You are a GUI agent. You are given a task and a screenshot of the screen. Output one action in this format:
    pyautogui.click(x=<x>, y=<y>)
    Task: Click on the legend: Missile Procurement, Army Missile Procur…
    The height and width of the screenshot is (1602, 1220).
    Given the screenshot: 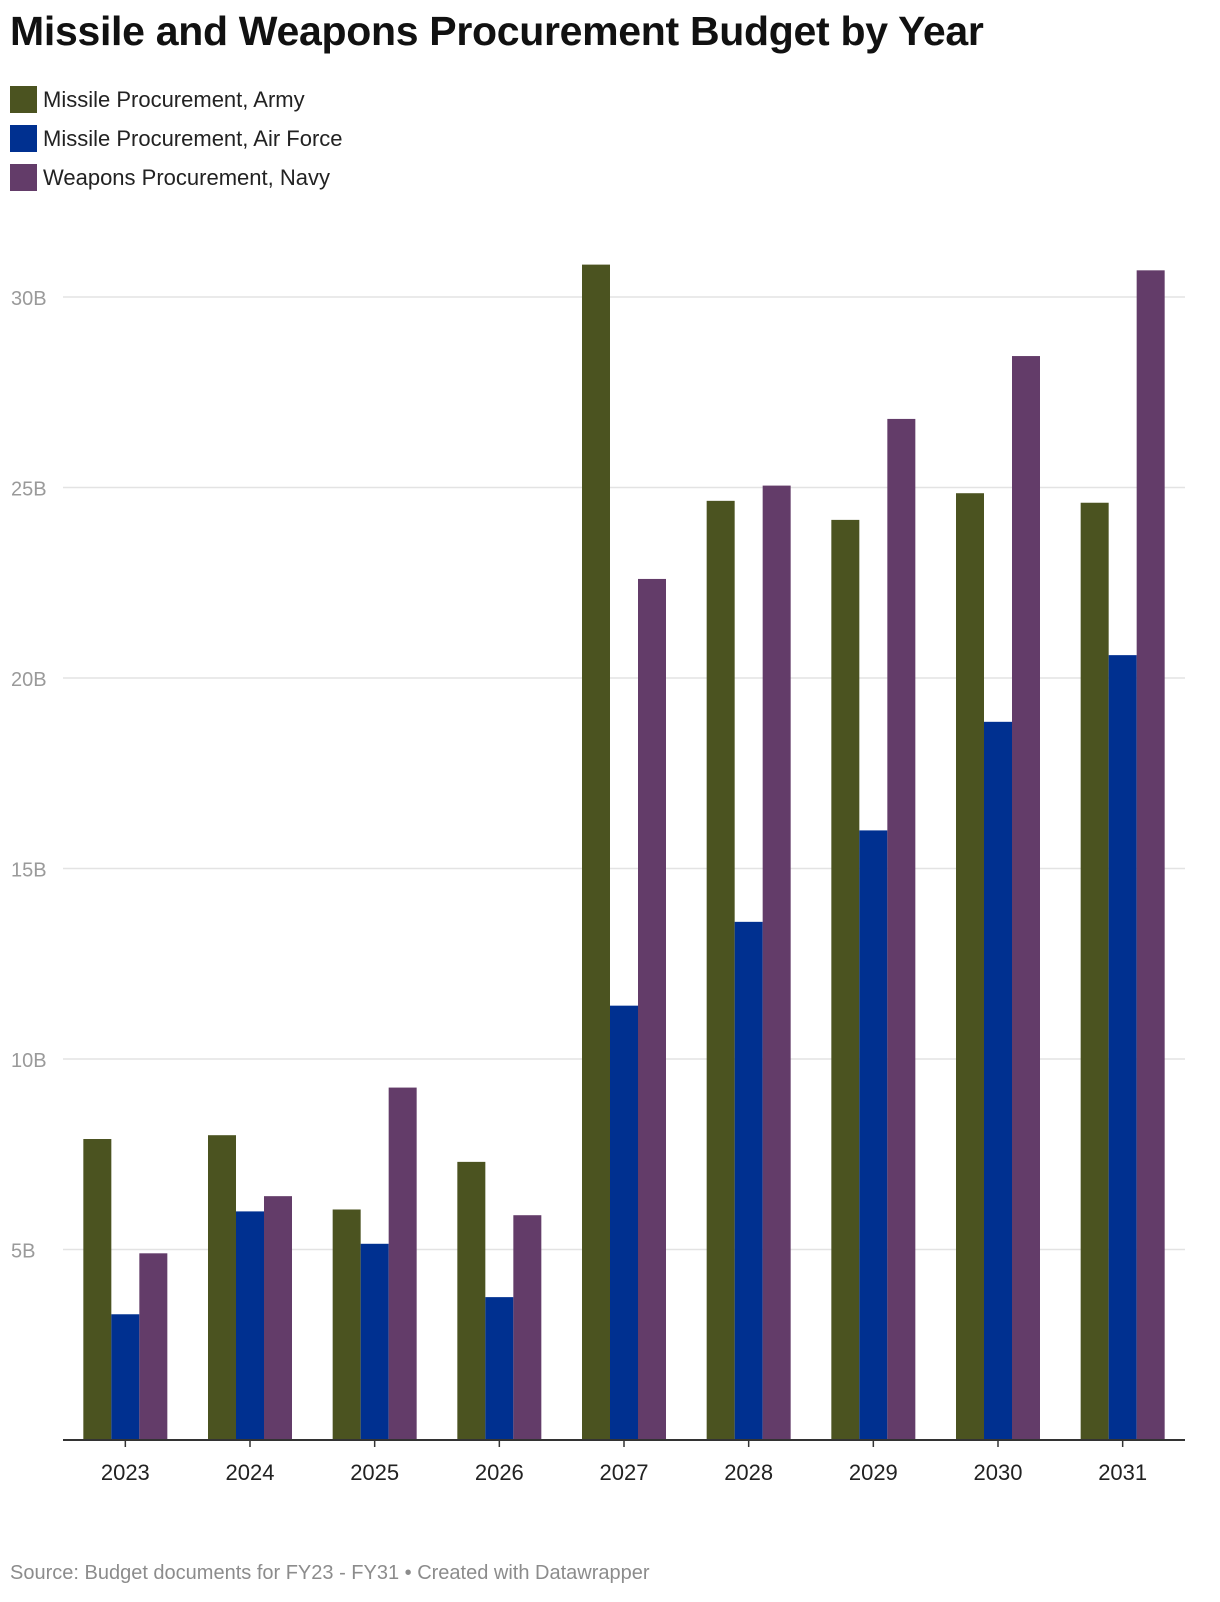 What is the action you would take?
    pyautogui.click(x=176, y=138)
    